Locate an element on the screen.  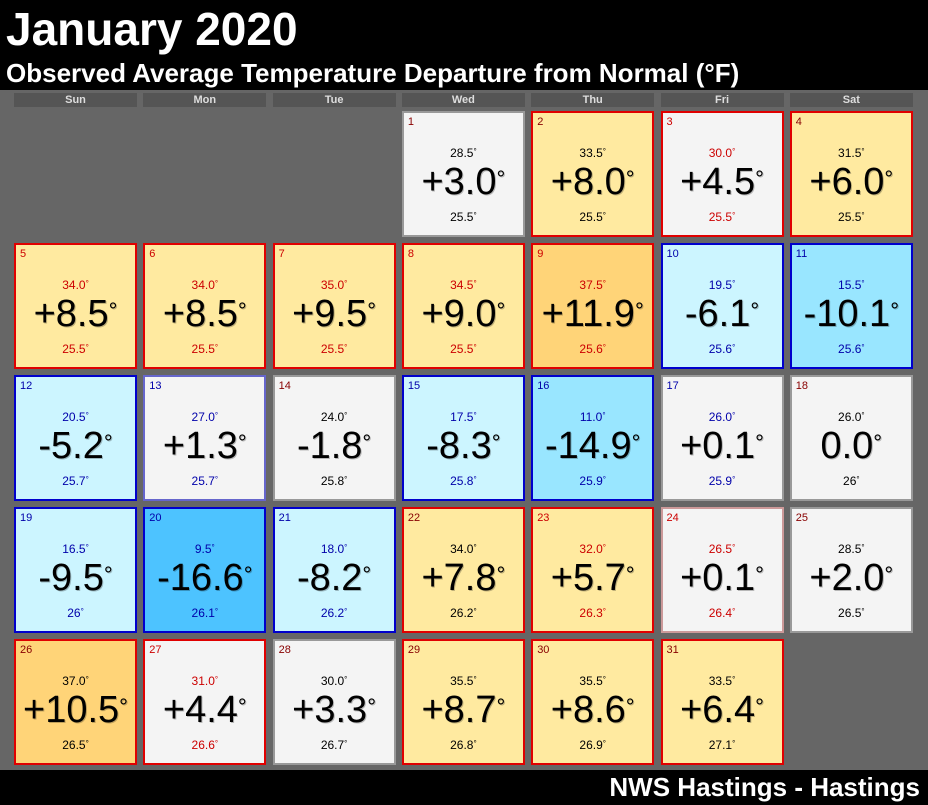
weekday-header: Thu is located at coordinates (593, 100).